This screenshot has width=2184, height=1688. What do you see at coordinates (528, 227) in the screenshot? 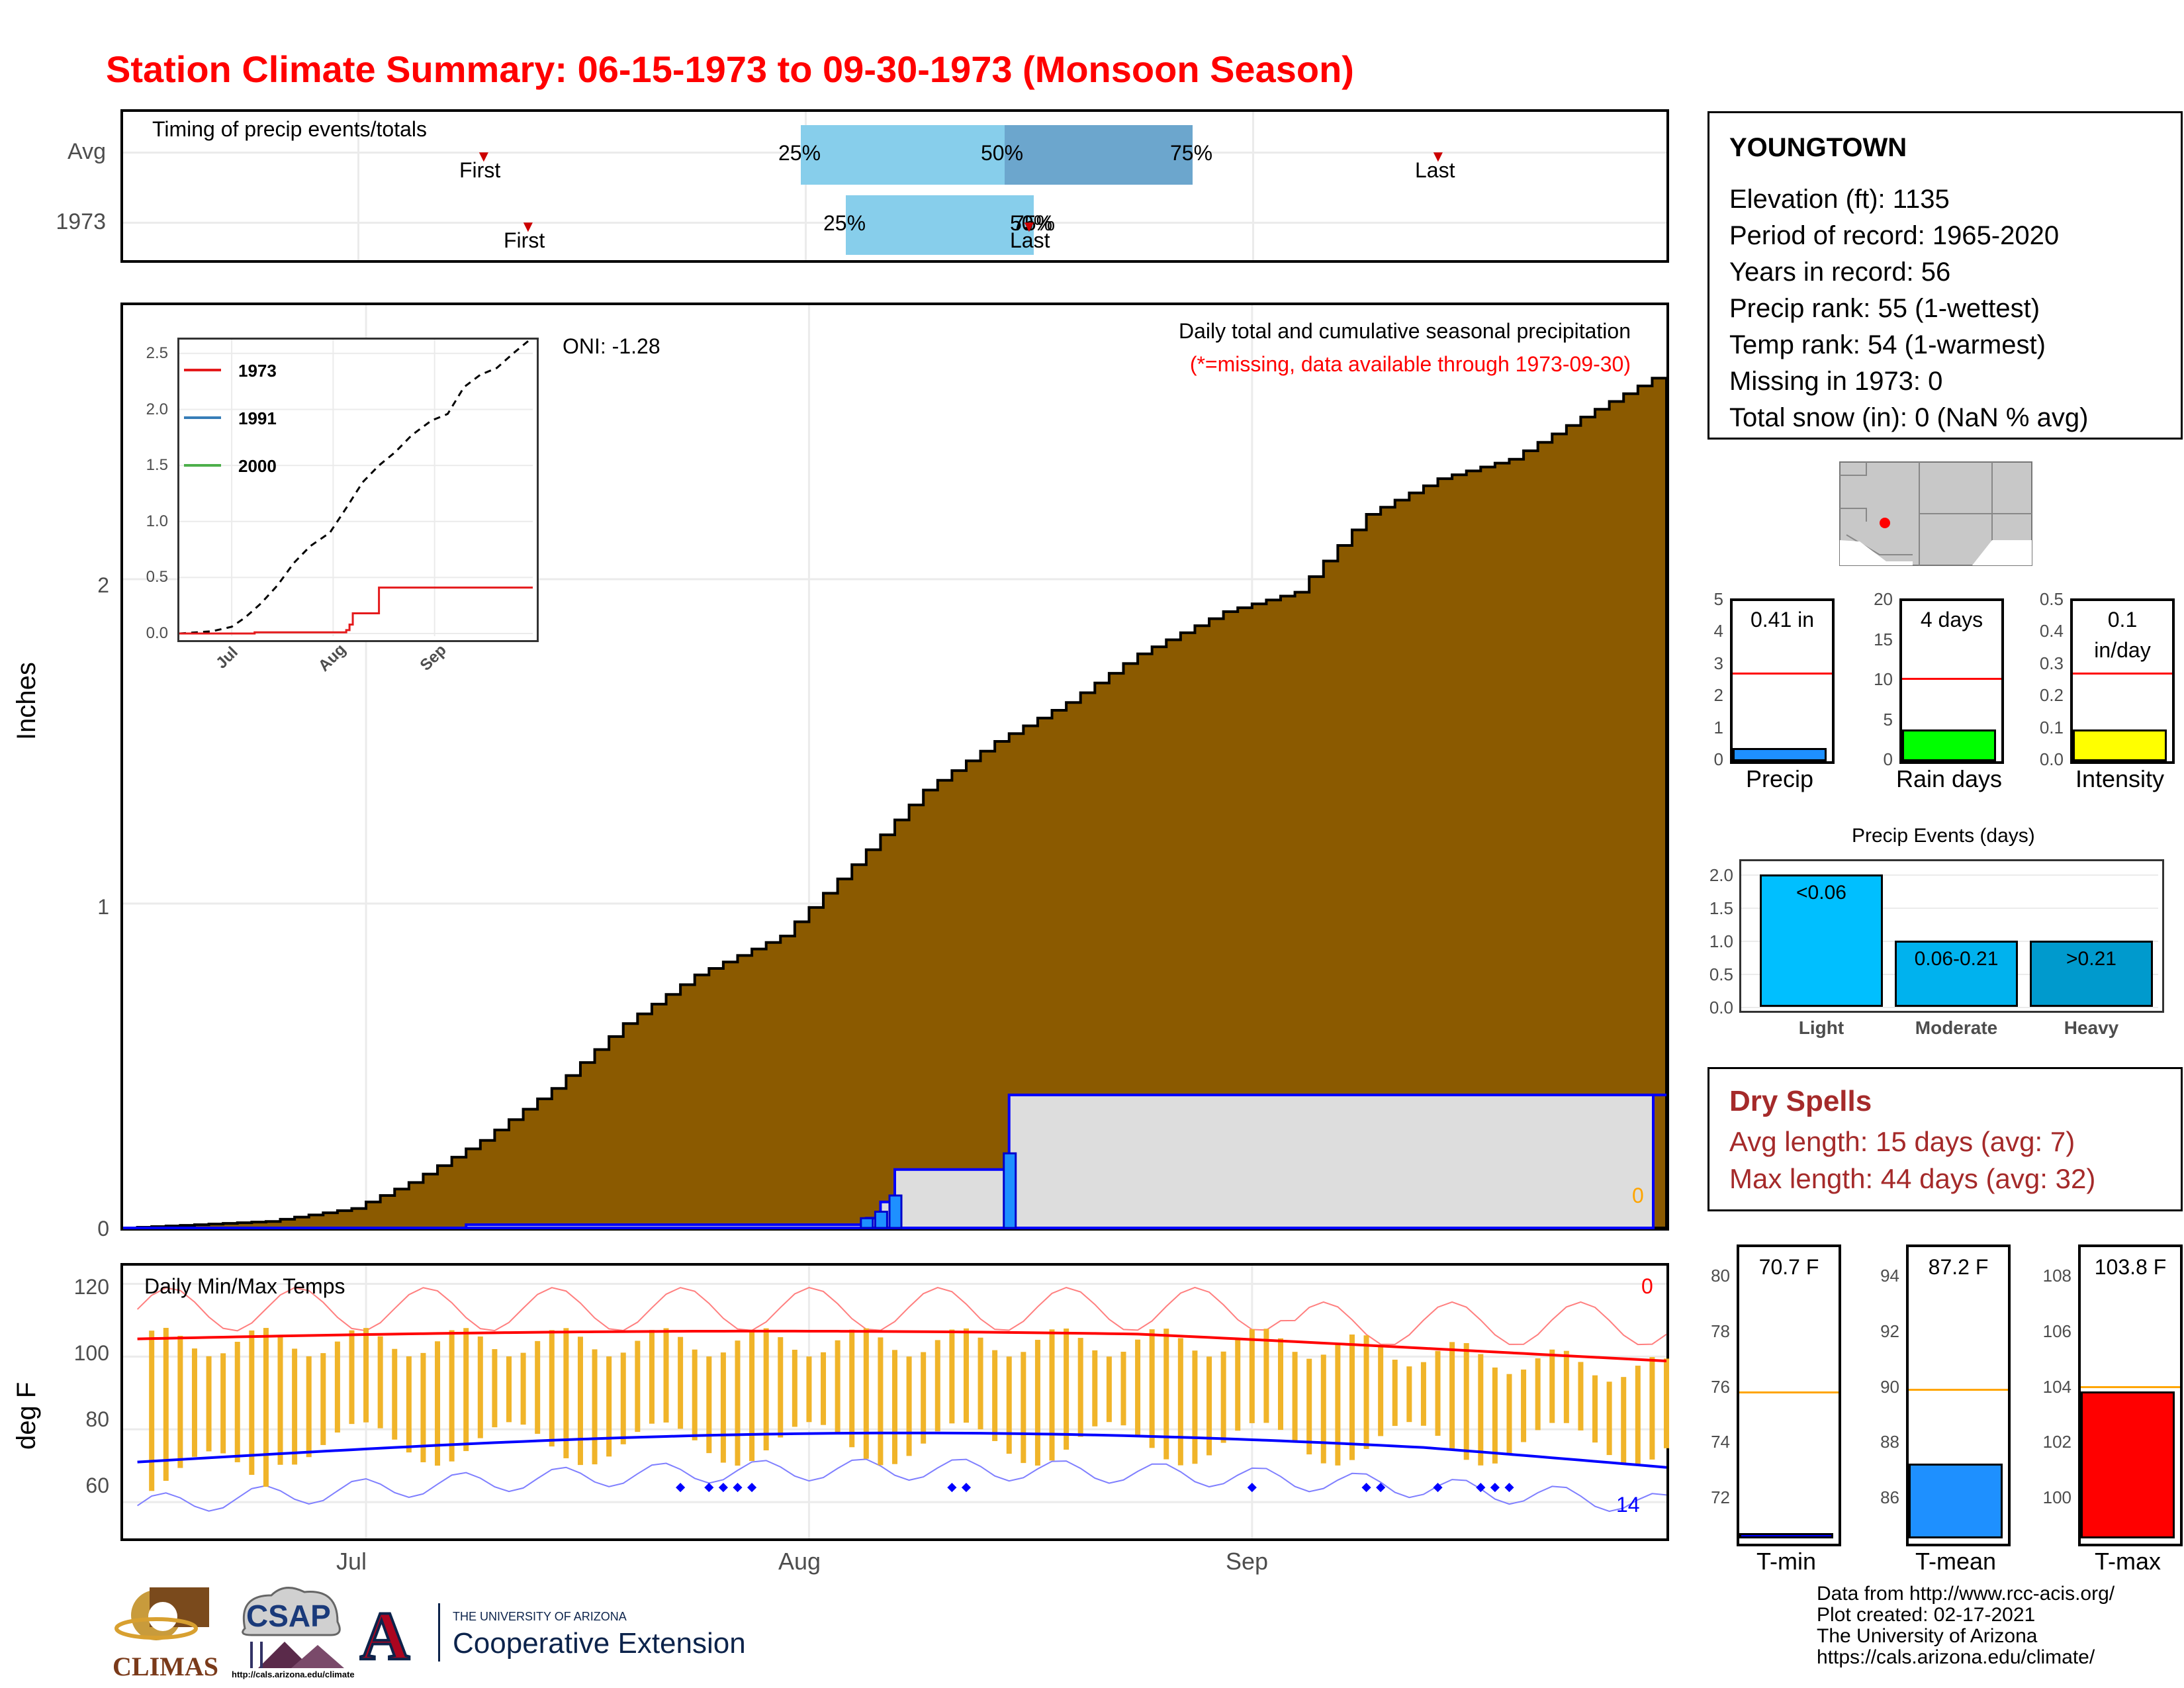
I see `y1973-first-marker: ▼` at bounding box center [528, 227].